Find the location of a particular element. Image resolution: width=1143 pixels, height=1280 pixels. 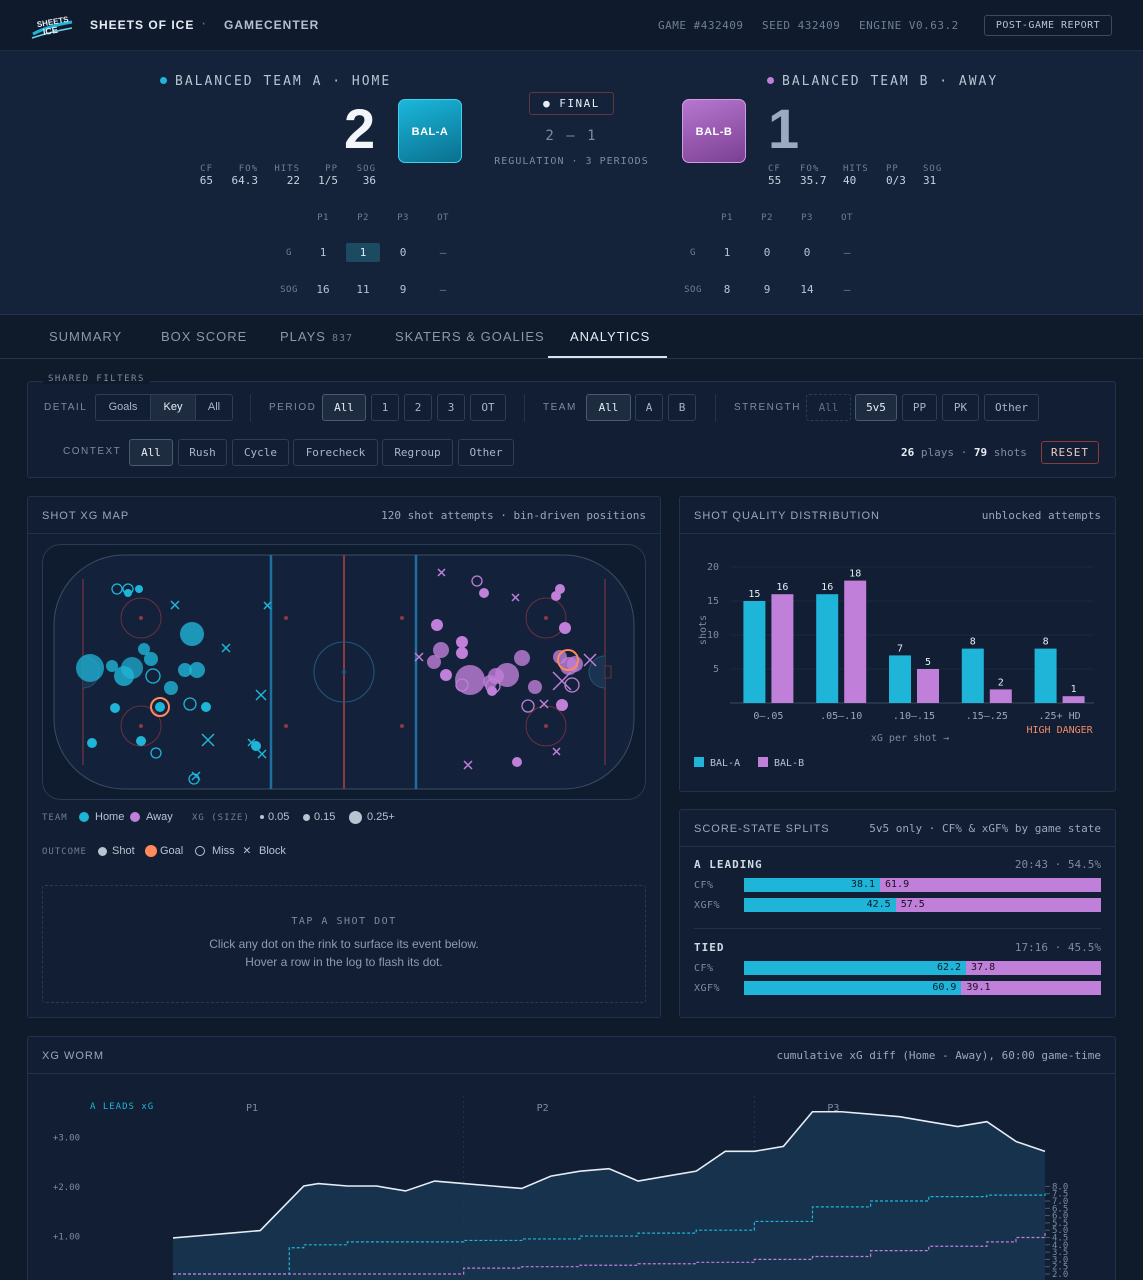

y-right-tick-label: 8.0 is located at coordinates (1060, 1187).